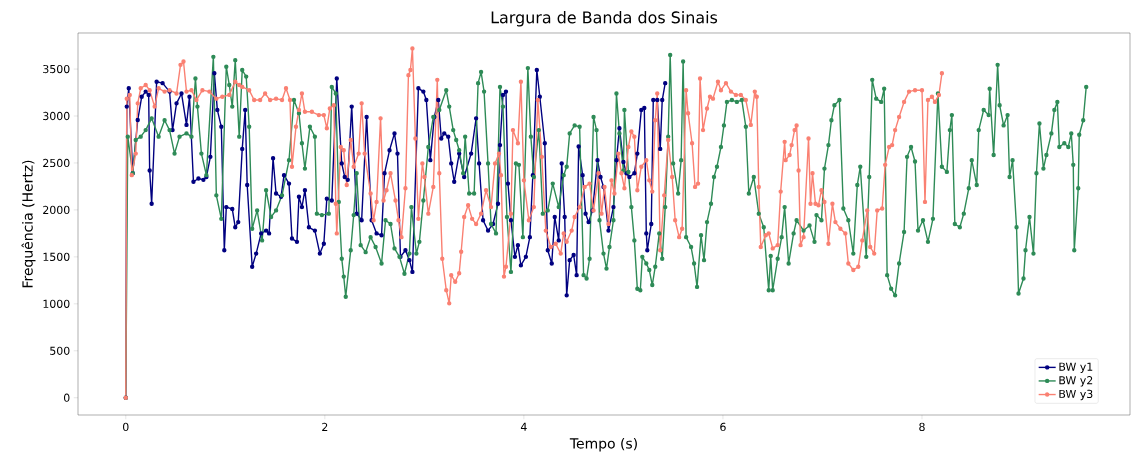  Describe the element at coordinates (325, 426) in the screenshot. I see `x-tick-label: 2` at that location.